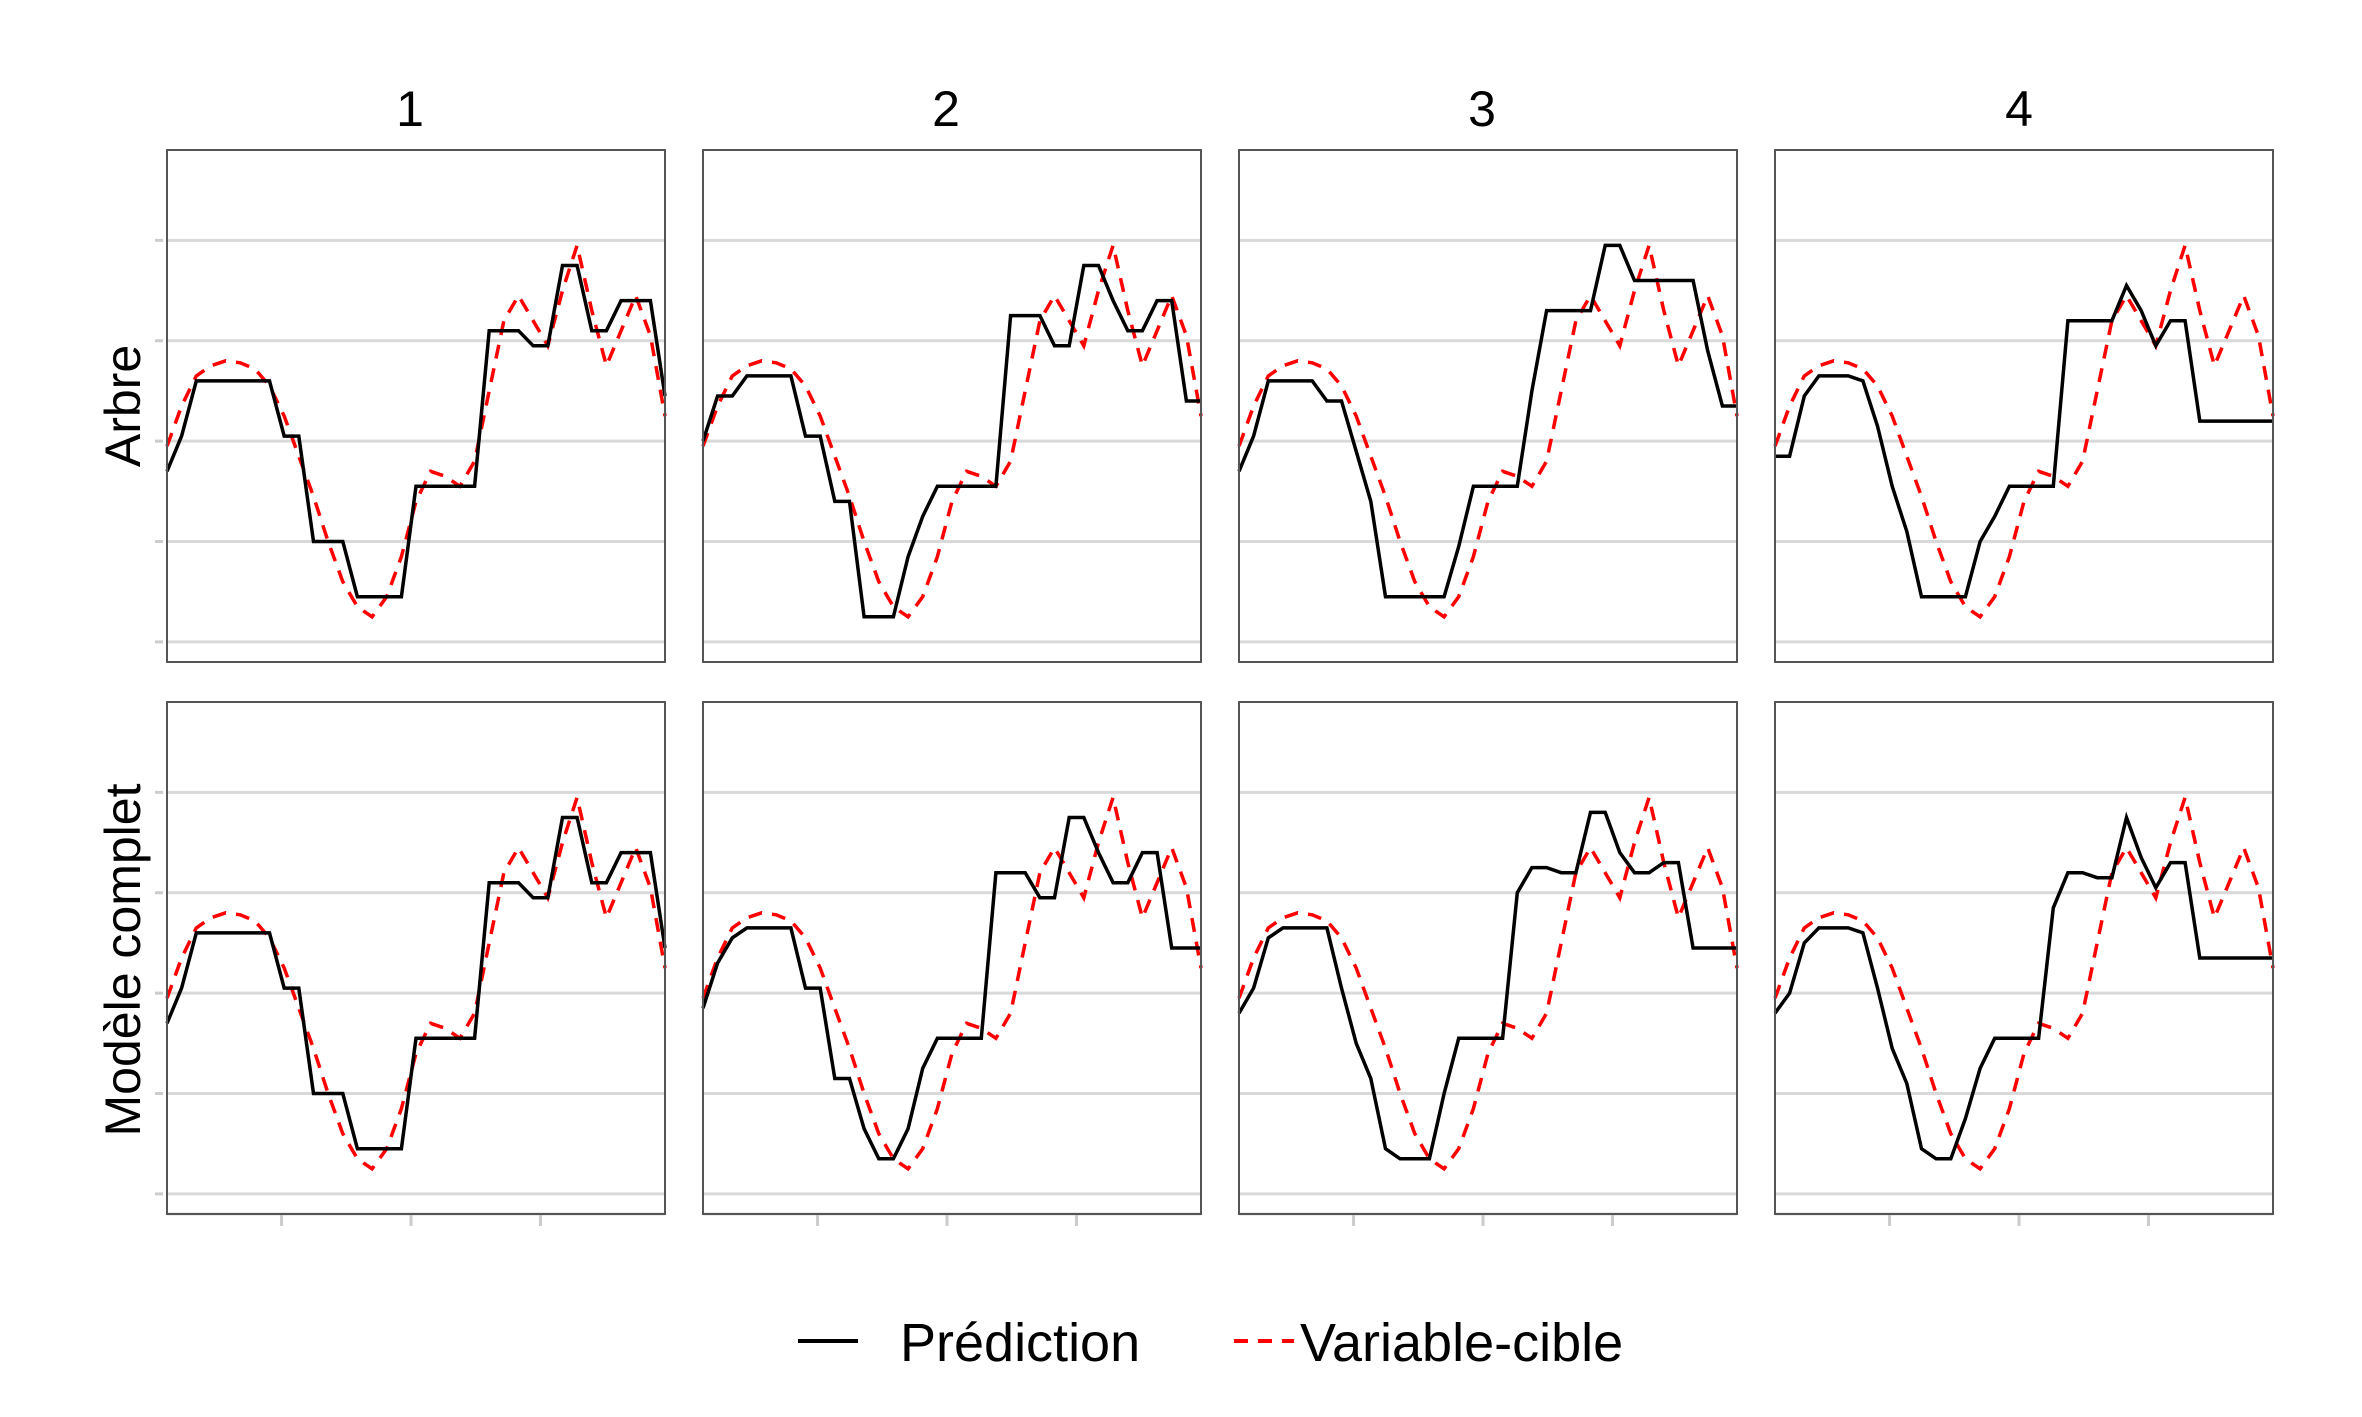 The width and height of the screenshot is (2362, 1417). What do you see at coordinates (1482, 109) in the screenshot?
I see `column-title: 3` at bounding box center [1482, 109].